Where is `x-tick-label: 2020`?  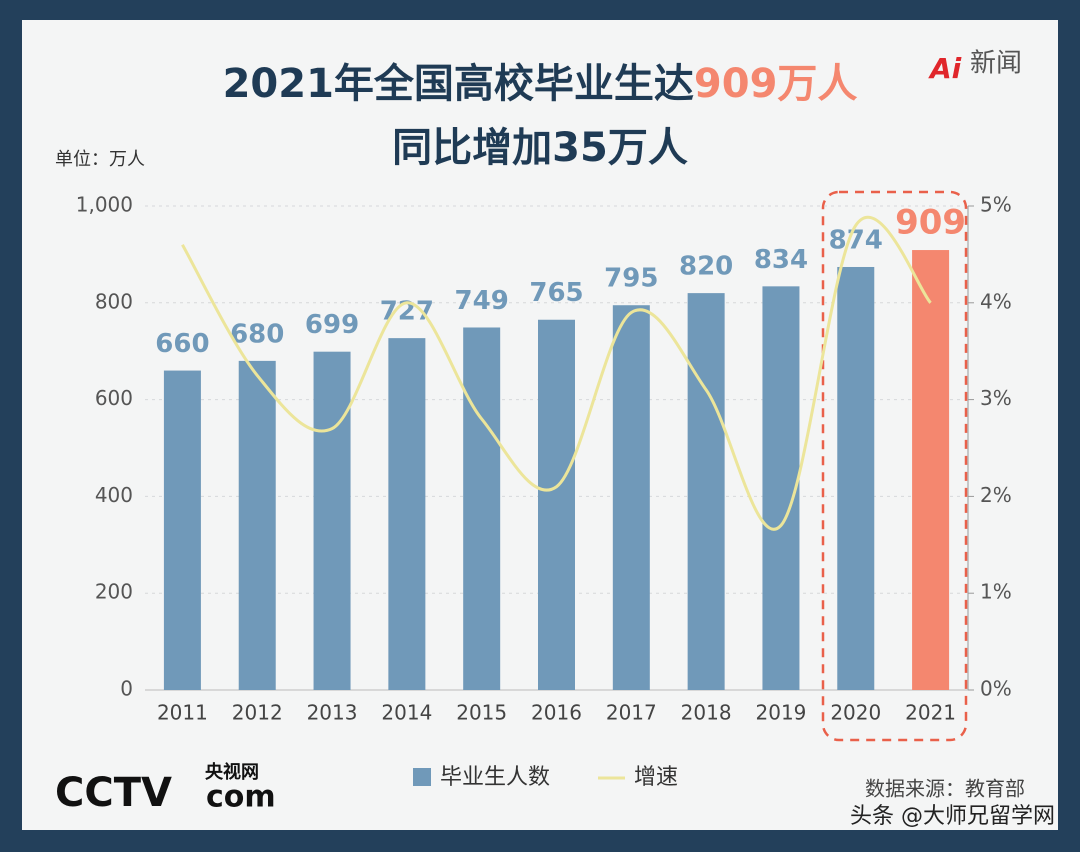 x-tick-label: 2020 is located at coordinates (855, 713).